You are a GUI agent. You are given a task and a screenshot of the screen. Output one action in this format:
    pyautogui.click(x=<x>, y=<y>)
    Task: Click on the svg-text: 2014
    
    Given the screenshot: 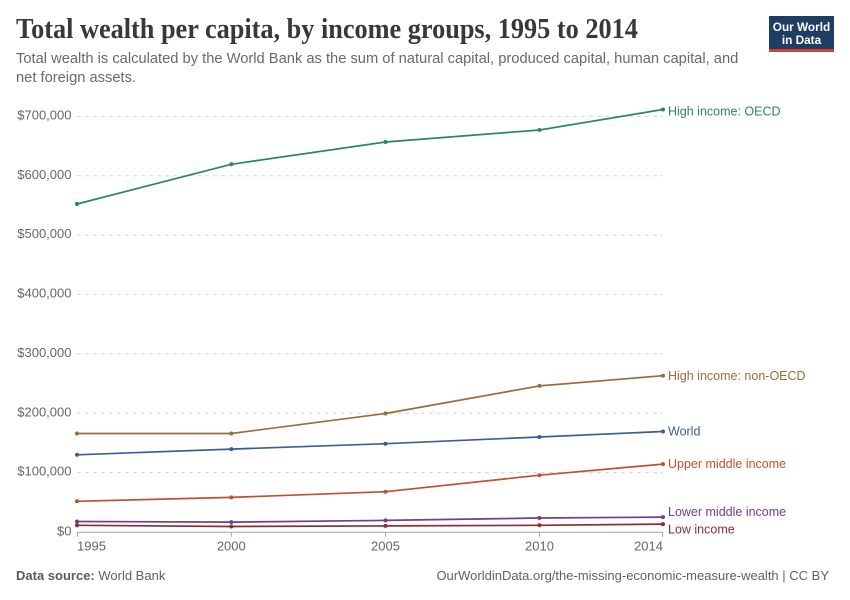 What is the action you would take?
    pyautogui.click(x=648, y=546)
    